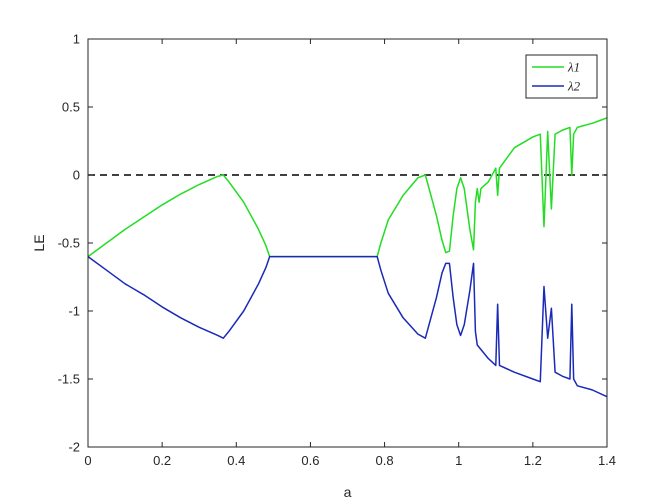 The width and height of the screenshot is (671, 504). I want to click on y-tick-label: -1, so click(74, 311).